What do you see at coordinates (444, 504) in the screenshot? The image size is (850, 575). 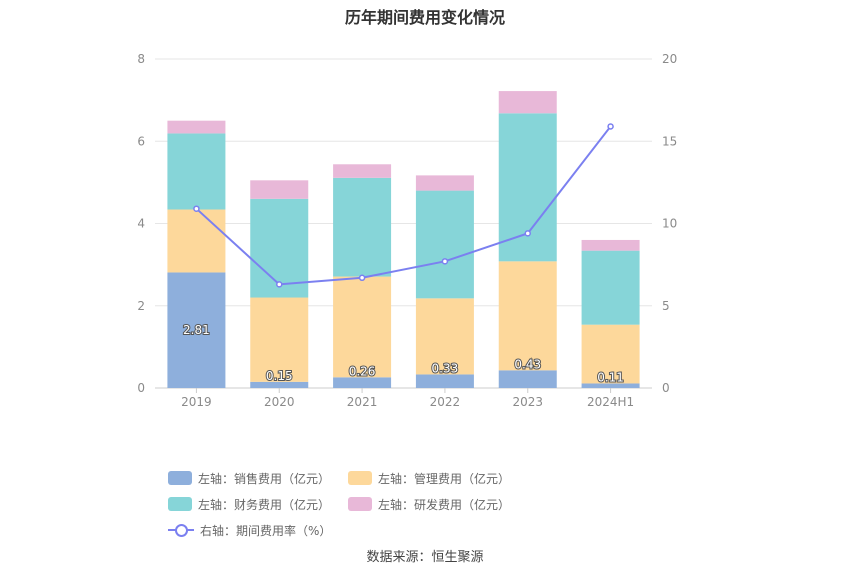 I see `legend-label: 左轴：研发费用（亿元）` at bounding box center [444, 504].